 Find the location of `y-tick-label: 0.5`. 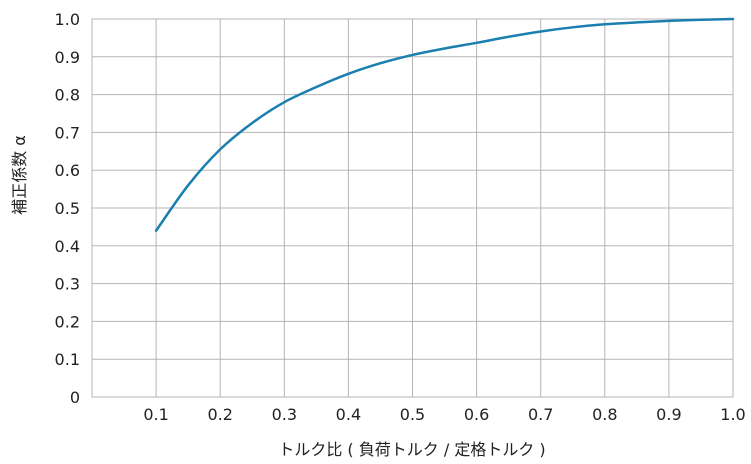

y-tick-label: 0.5 is located at coordinates (67, 208).